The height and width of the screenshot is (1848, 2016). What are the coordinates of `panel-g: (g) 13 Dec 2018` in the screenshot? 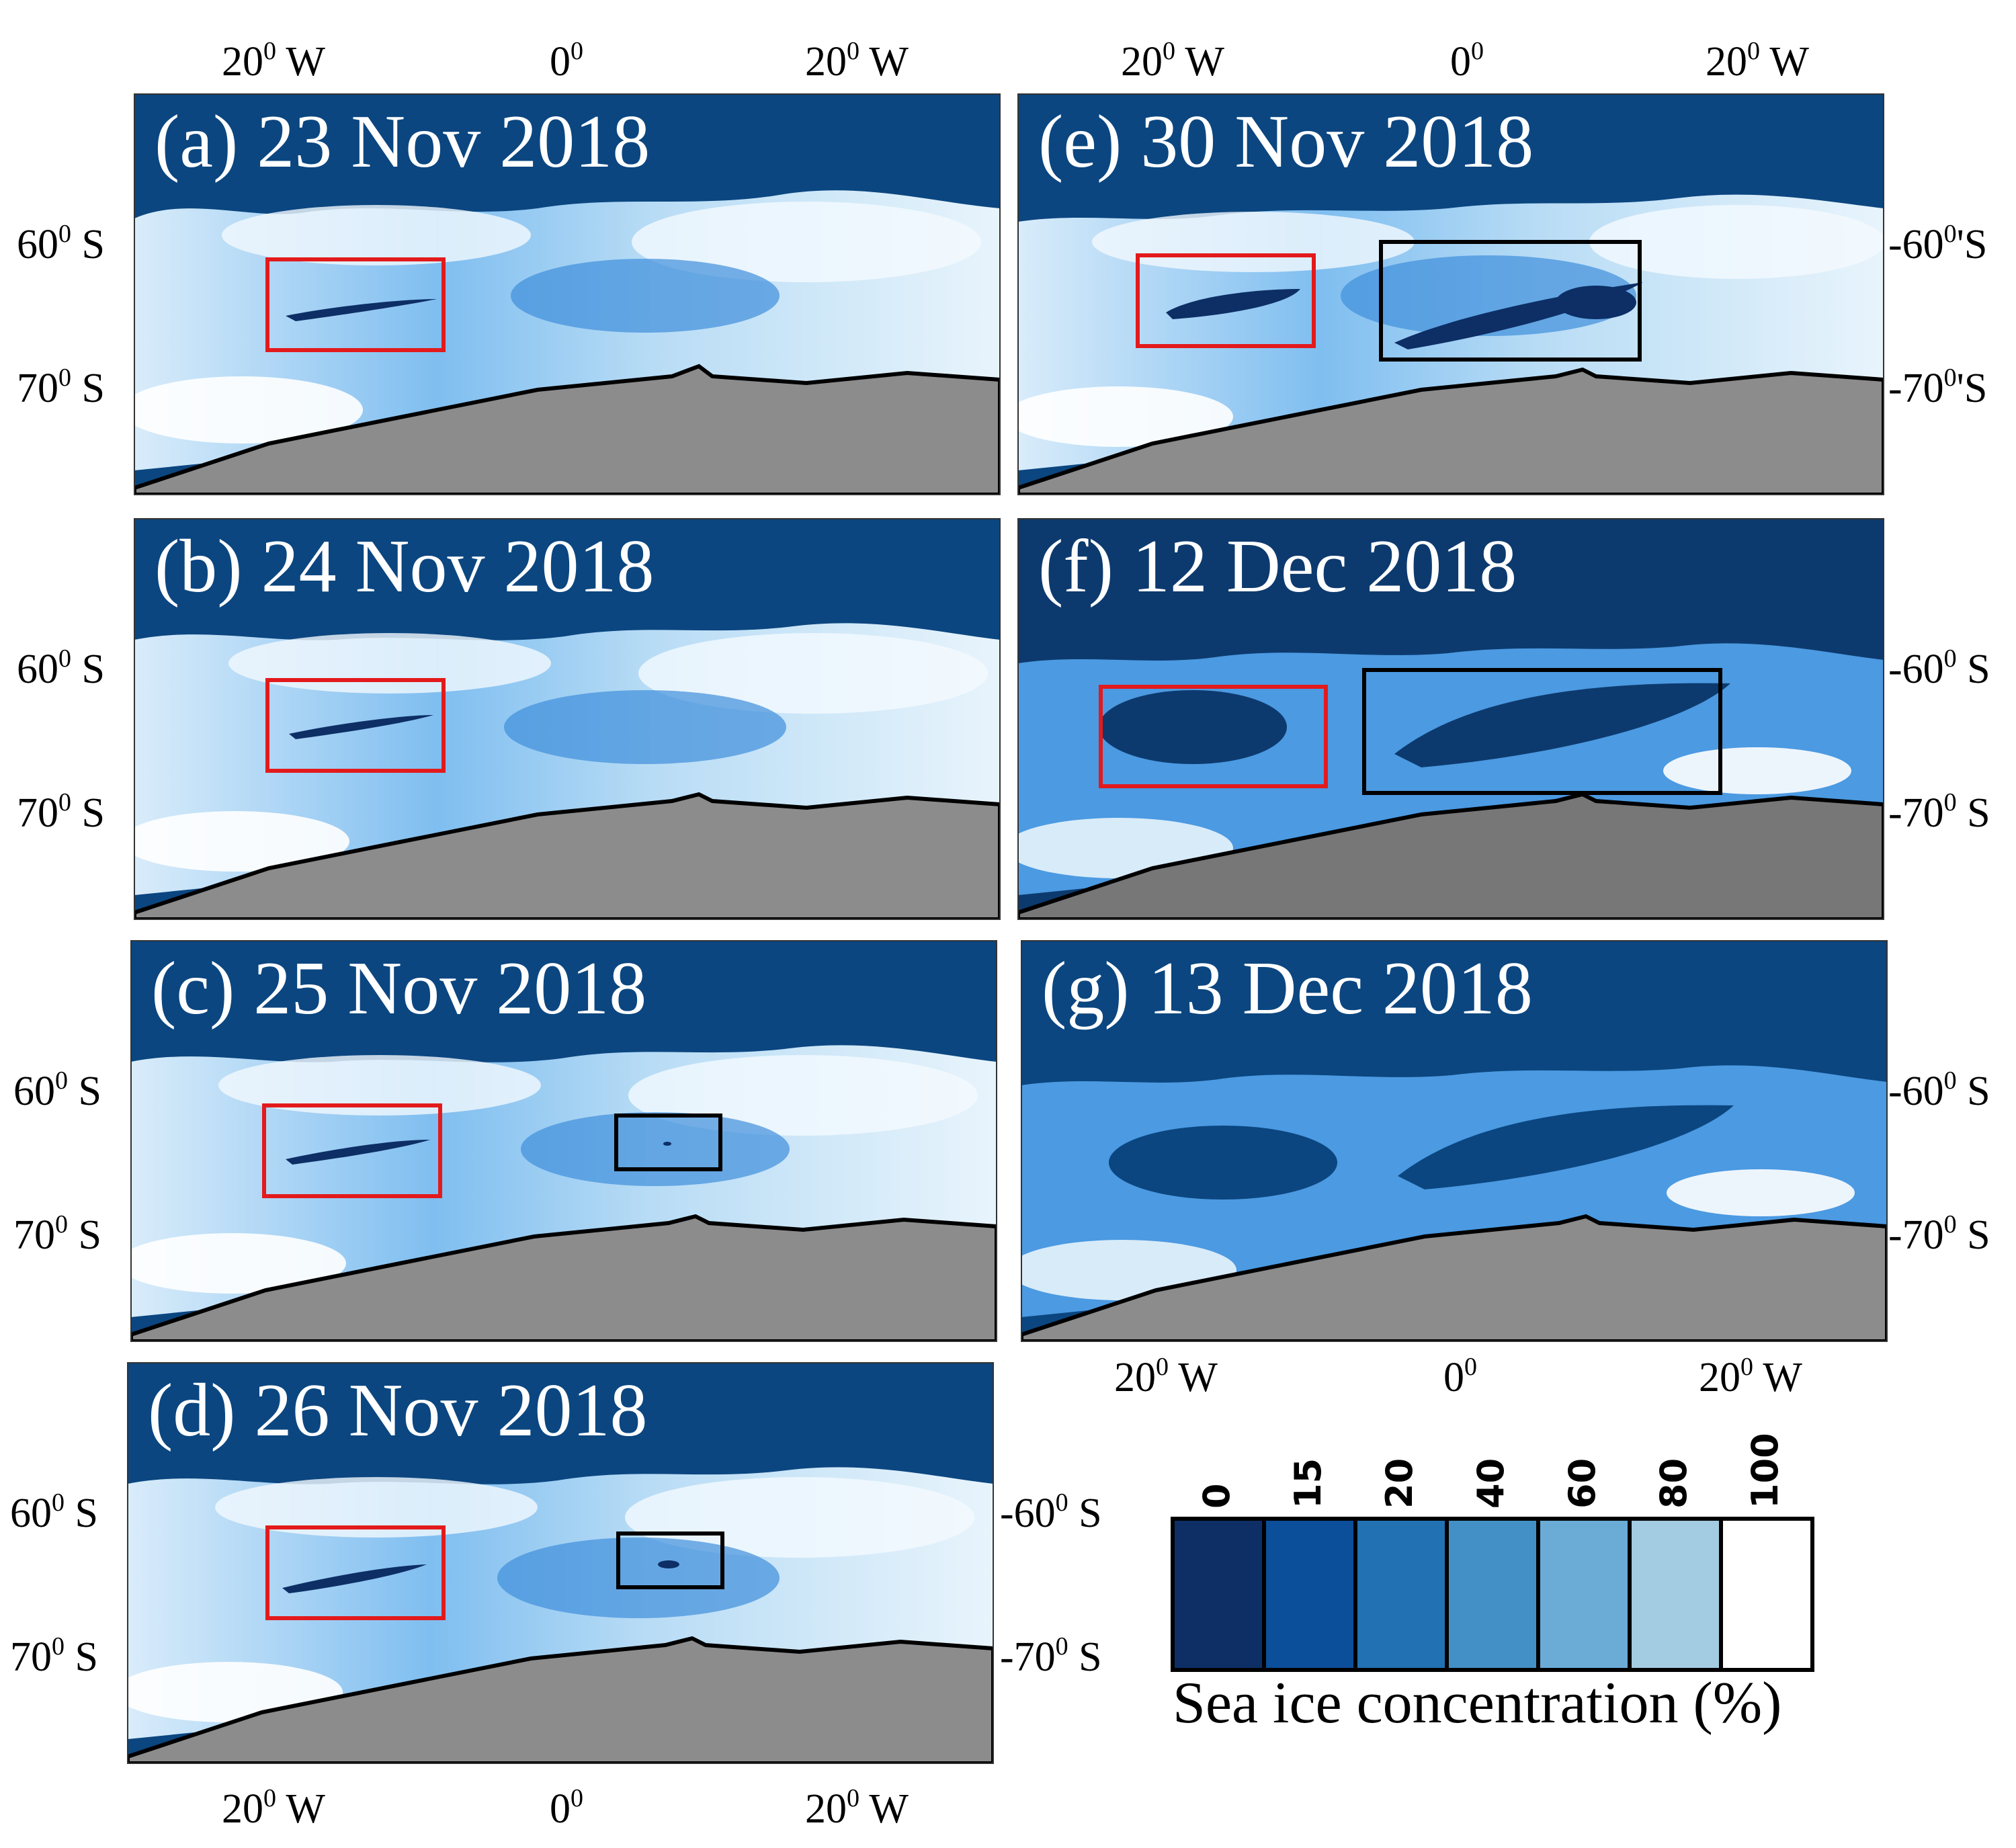 It's located at (1455, 1141).